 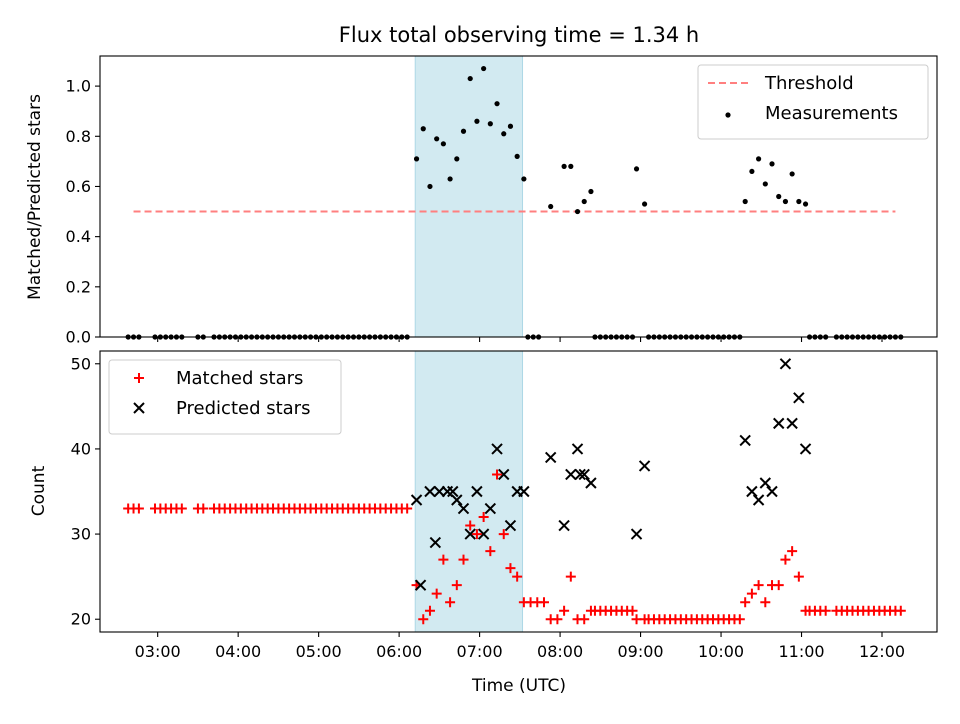 I want to click on x-tick-label: 03:00, so click(x=158, y=651).